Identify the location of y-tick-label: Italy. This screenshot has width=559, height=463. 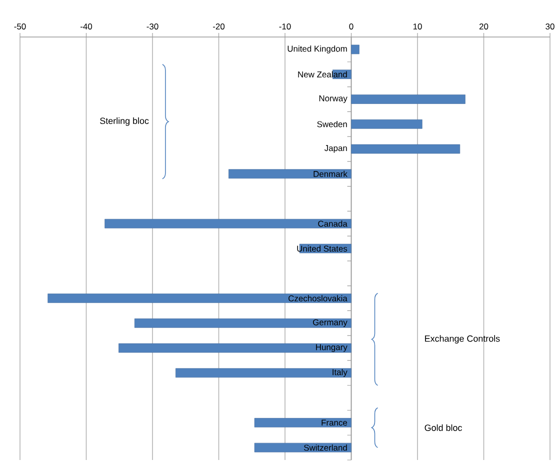
(340, 372).